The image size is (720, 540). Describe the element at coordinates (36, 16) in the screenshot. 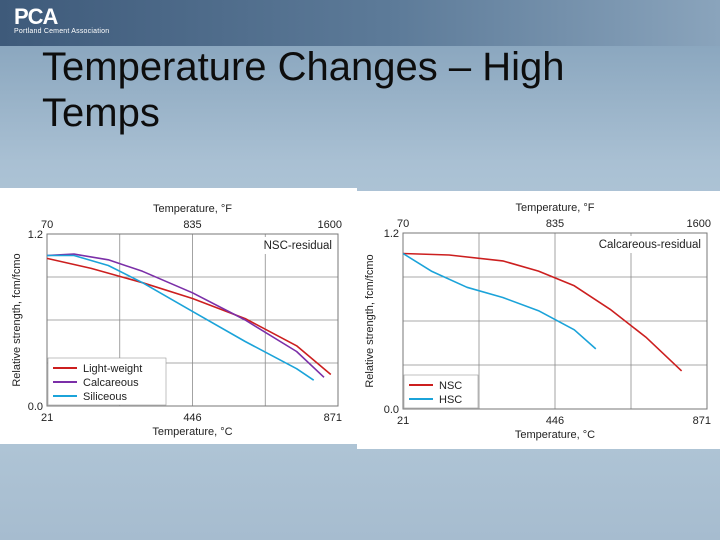

I see `logo-mark: PCA` at that location.